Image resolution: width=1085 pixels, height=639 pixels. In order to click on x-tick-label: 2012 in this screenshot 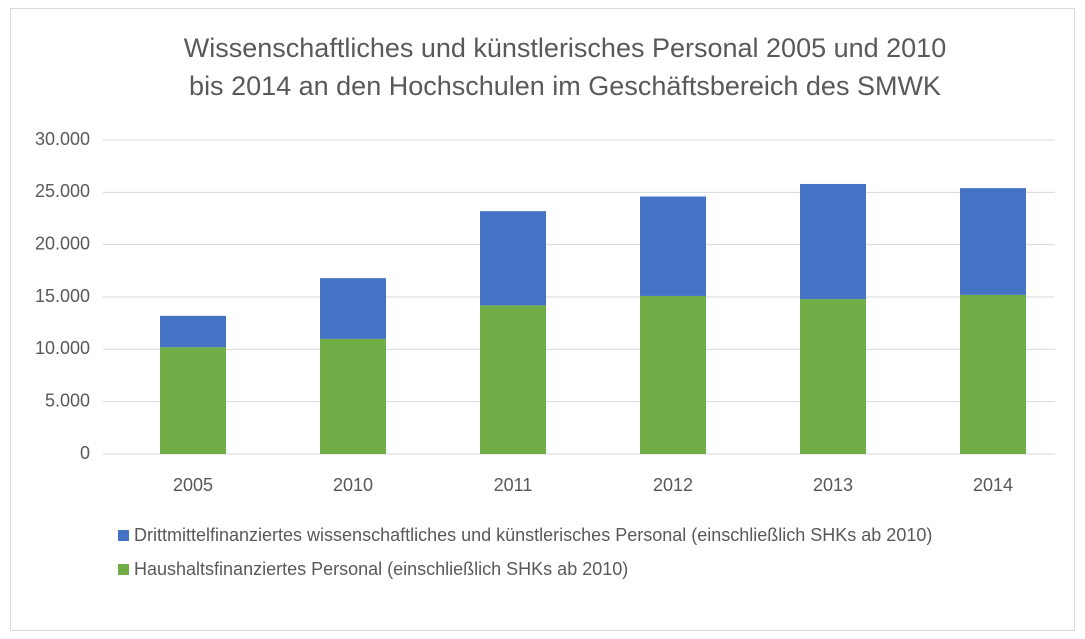, I will do `click(673, 485)`.